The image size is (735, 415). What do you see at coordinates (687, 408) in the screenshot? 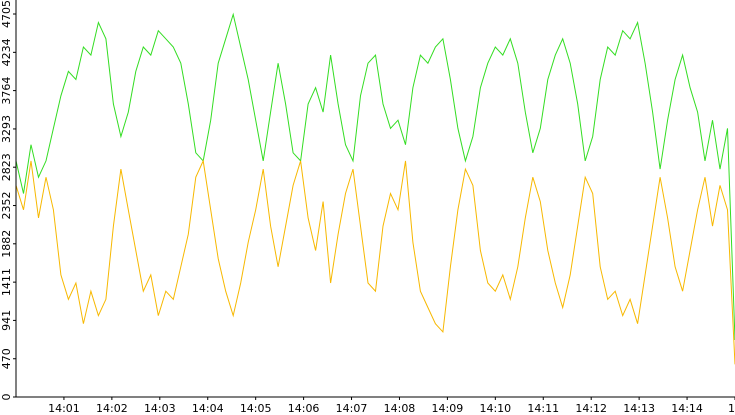
I see `x-tick-label: 14:14` at bounding box center [687, 408].